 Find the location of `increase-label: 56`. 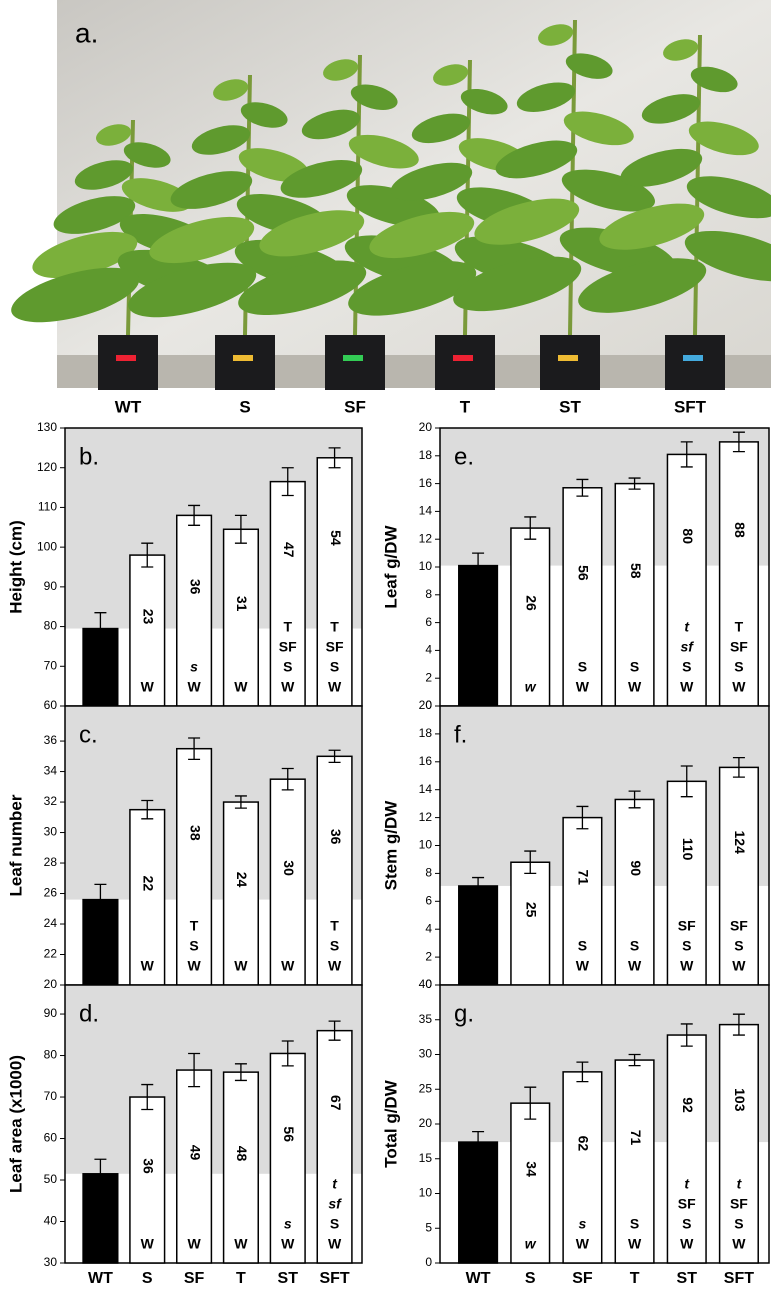

increase-label: 56 is located at coordinates (584, 573).